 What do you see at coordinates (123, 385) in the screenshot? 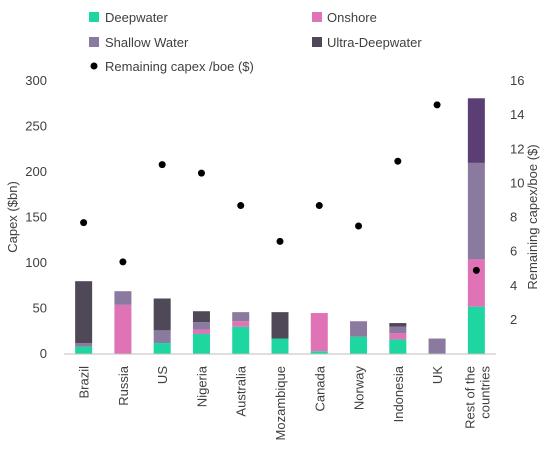
I see `x-tick-russia: Russia` at bounding box center [123, 385].